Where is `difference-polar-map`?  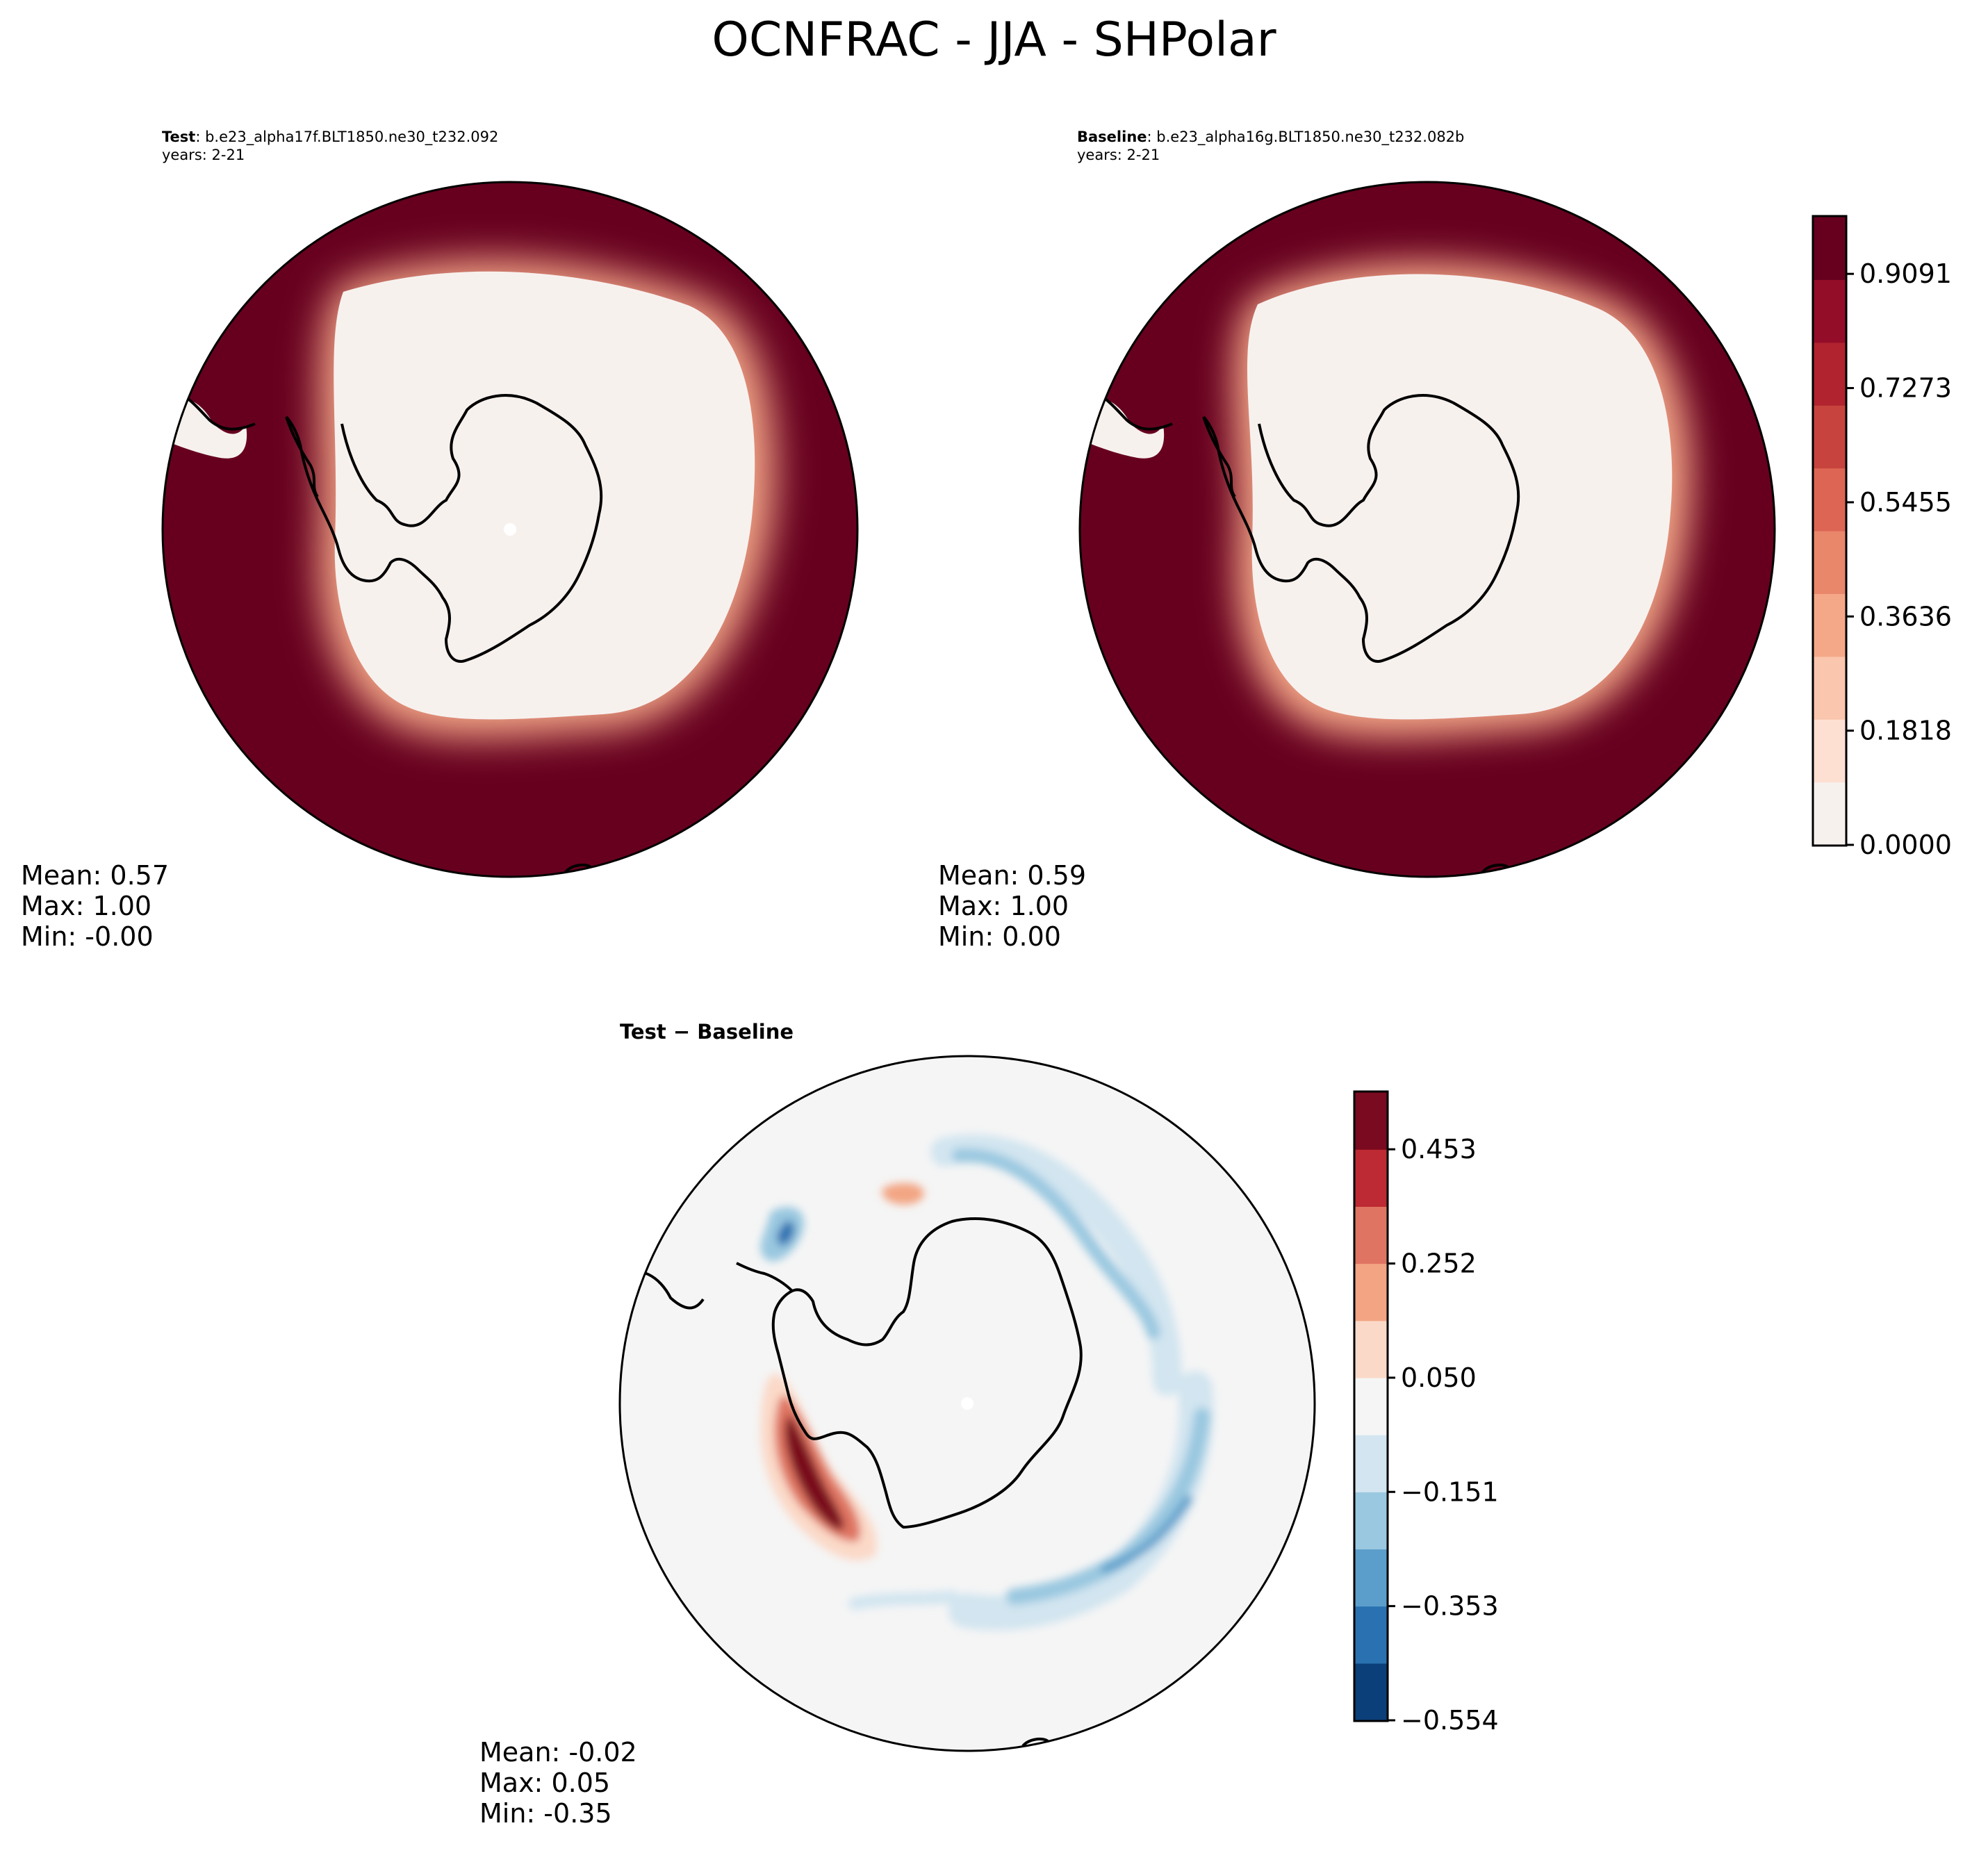 difference-polar-map is located at coordinates (967, 1403).